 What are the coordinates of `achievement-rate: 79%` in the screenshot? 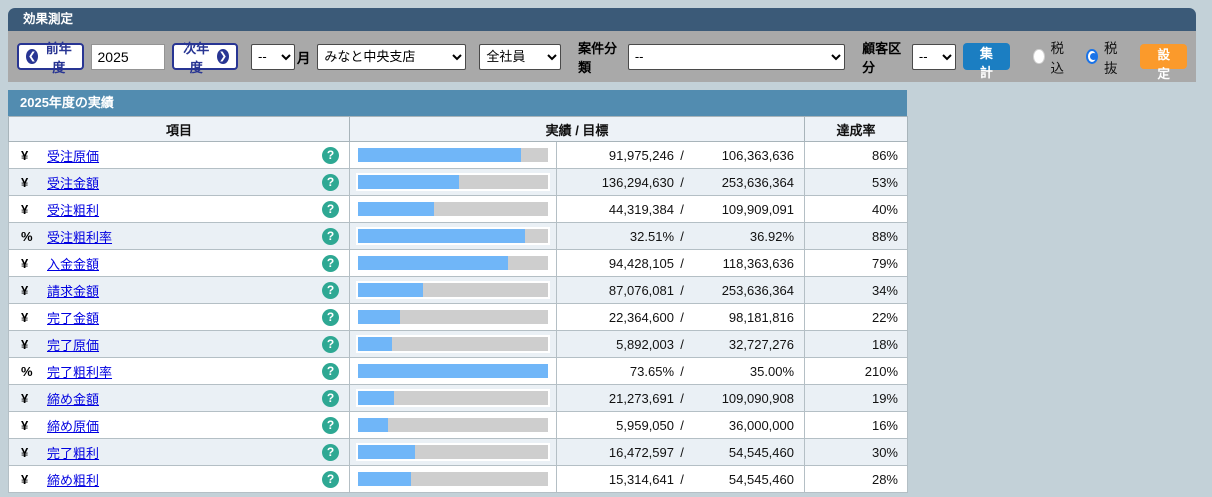 It's located at (856, 263).